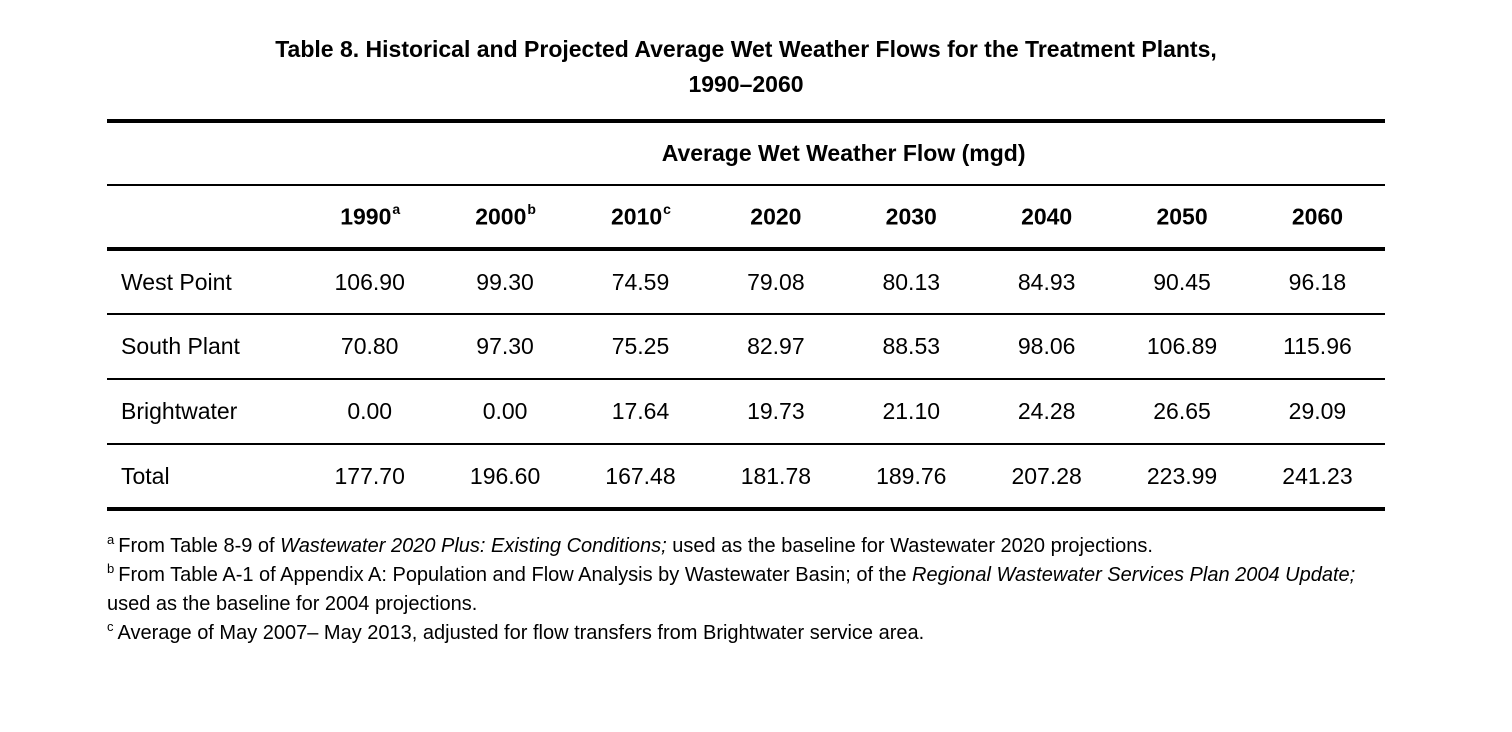  Describe the element at coordinates (111, 540) in the screenshot. I see `footnote-marker-a: a` at that location.